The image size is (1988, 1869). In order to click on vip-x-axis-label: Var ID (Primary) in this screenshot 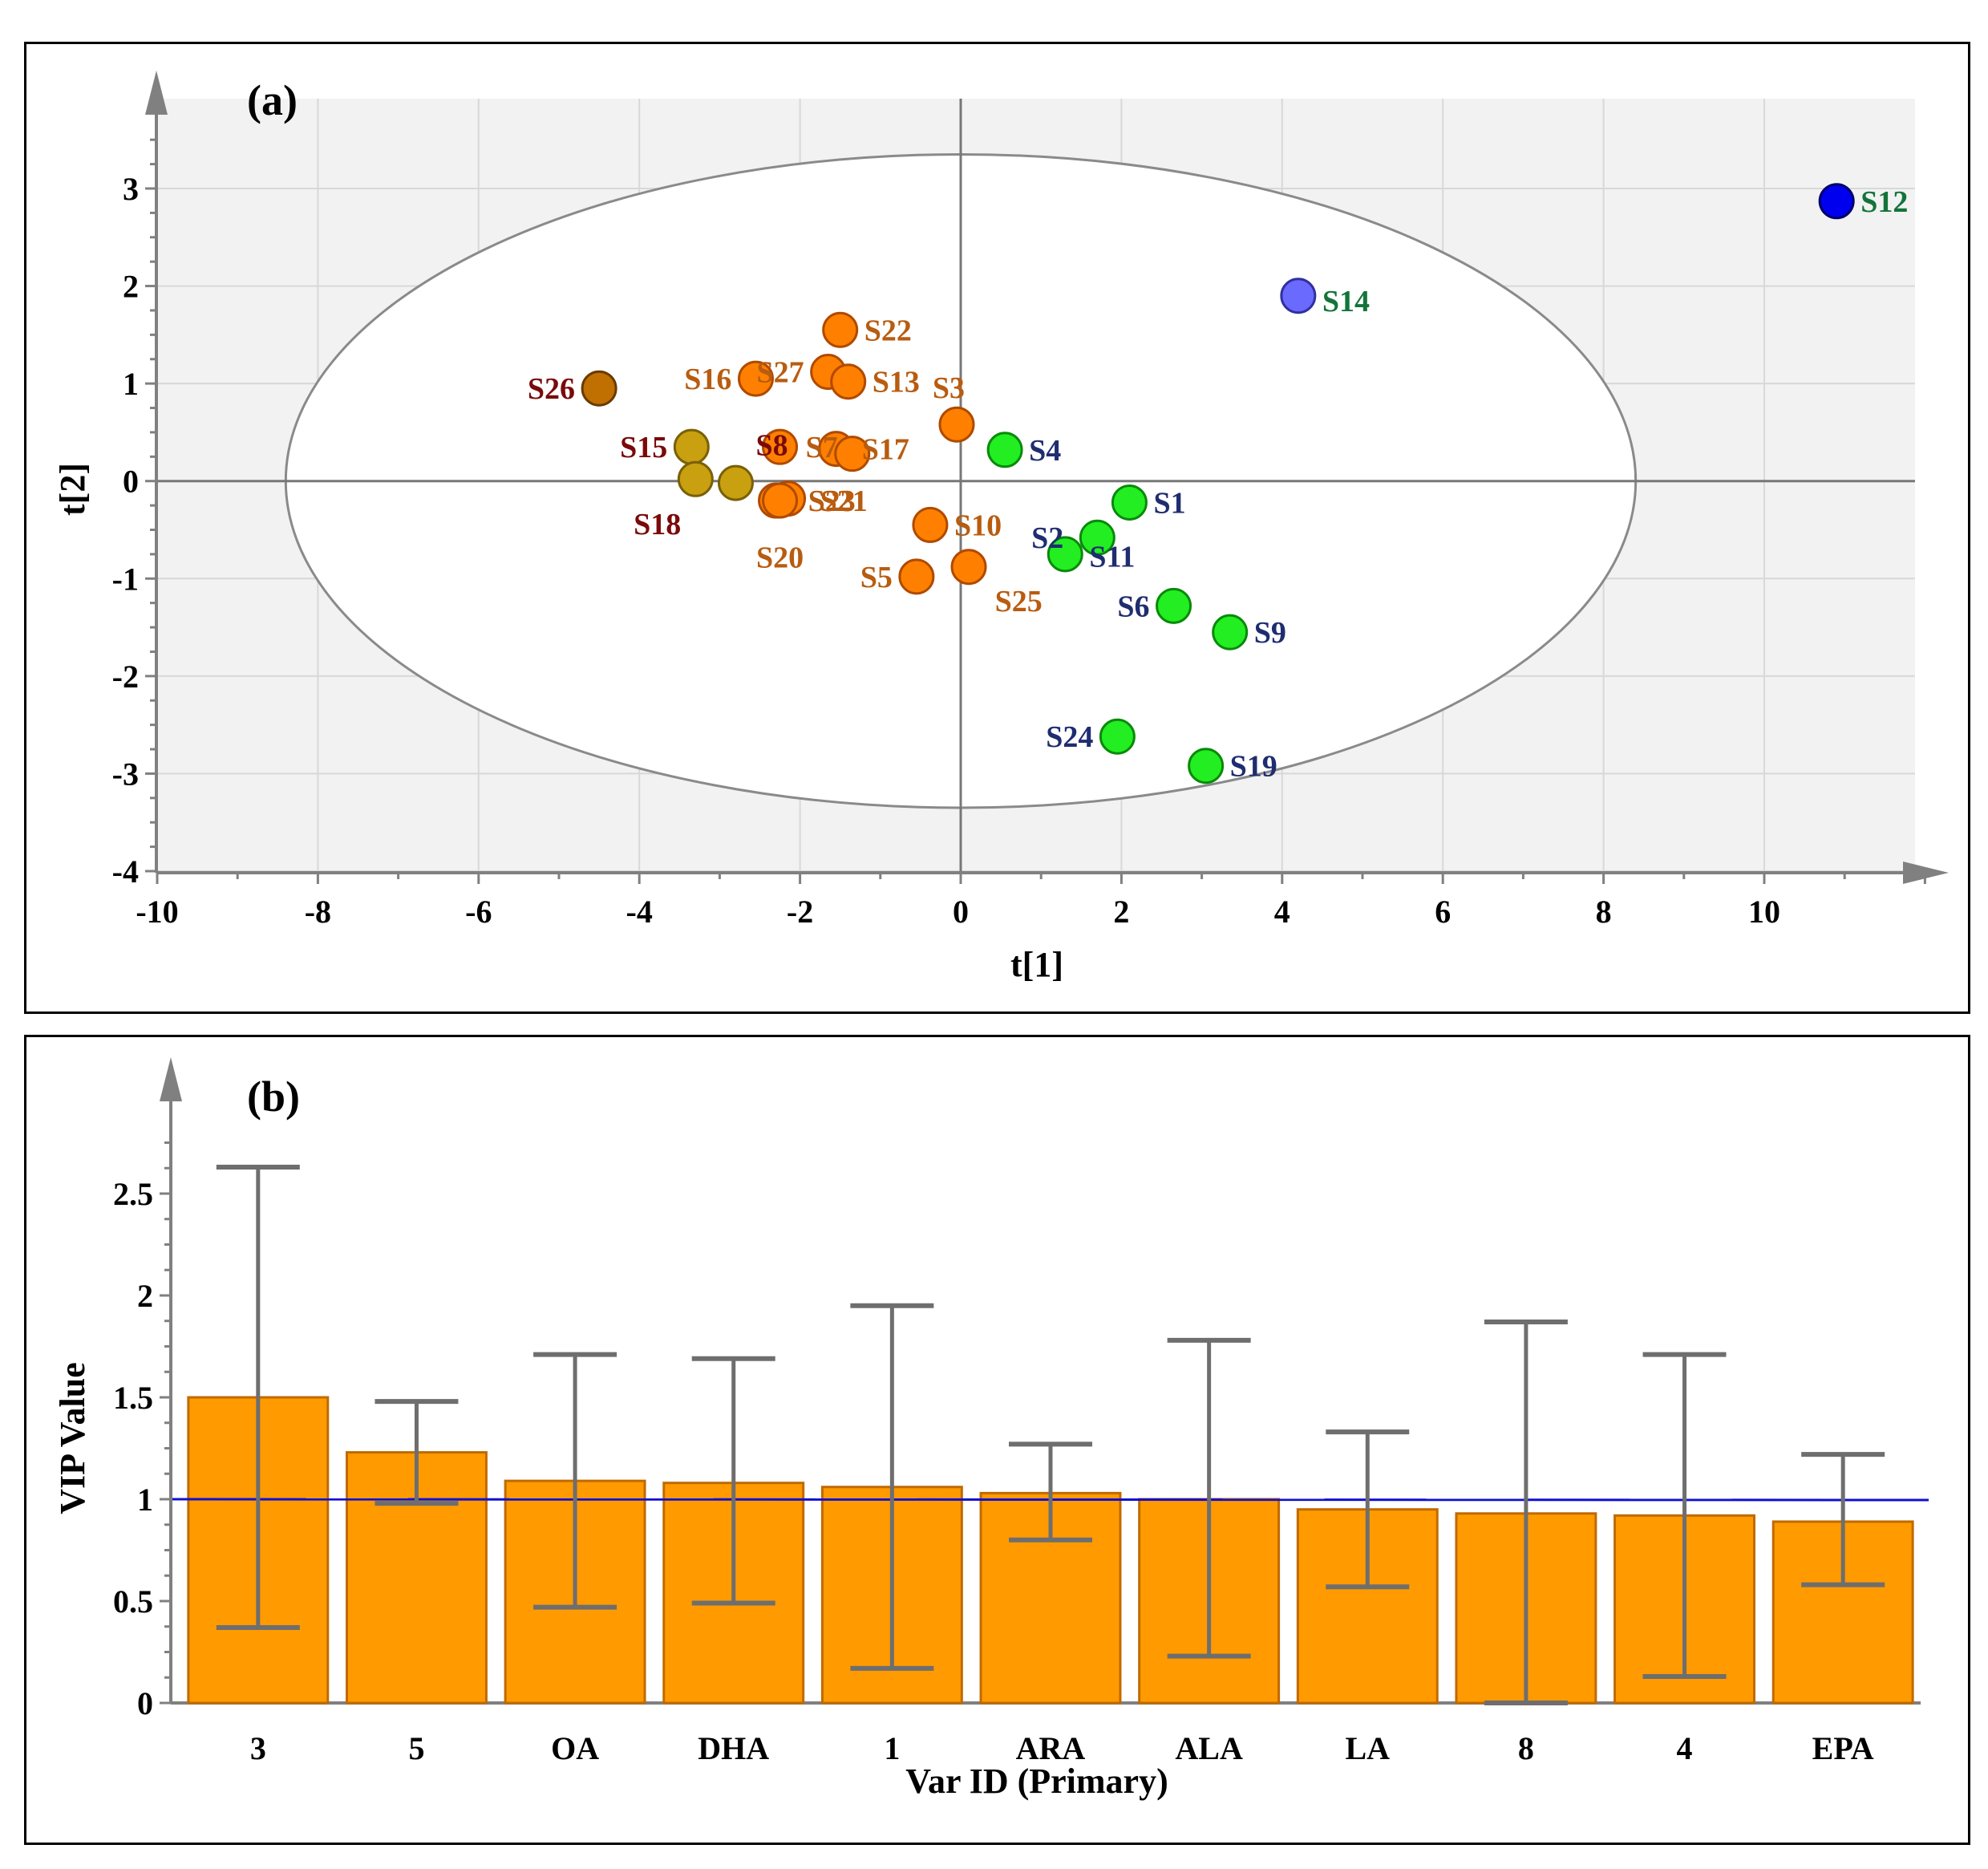, I will do `click(1036, 1781)`.